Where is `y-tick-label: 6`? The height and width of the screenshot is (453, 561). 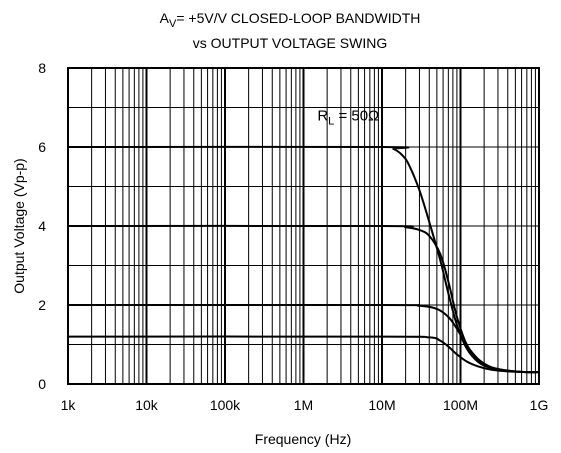 y-tick-label: 6 is located at coordinates (42, 147).